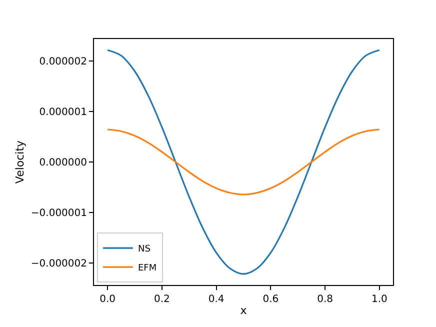  Describe the element at coordinates (162, 299) in the screenshot. I see `x-tick-label: 0.2` at that location.